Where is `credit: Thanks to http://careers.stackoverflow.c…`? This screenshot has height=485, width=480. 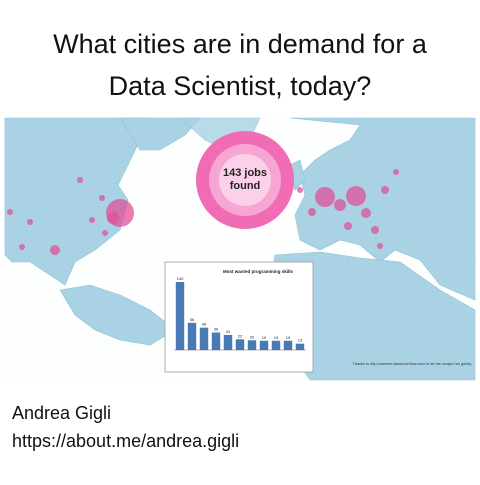 credit: Thanks to http://careers.stackoverflow.c… is located at coordinates (412, 364).